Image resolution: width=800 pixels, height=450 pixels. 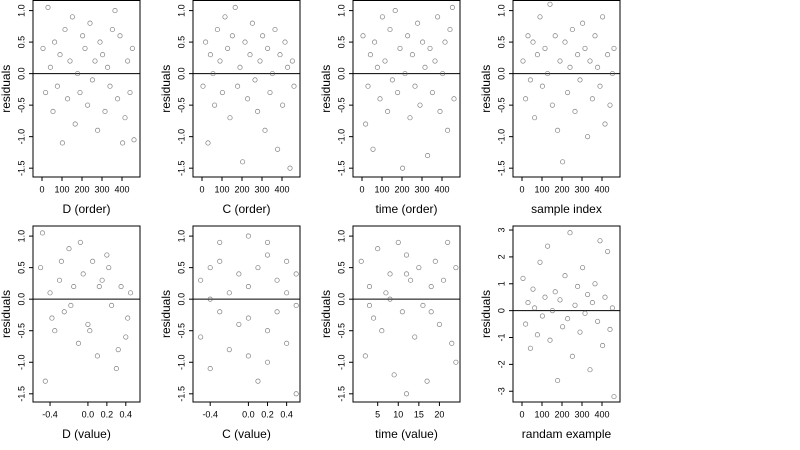 I want to click on x-tick-label: 100, so click(x=541, y=189).